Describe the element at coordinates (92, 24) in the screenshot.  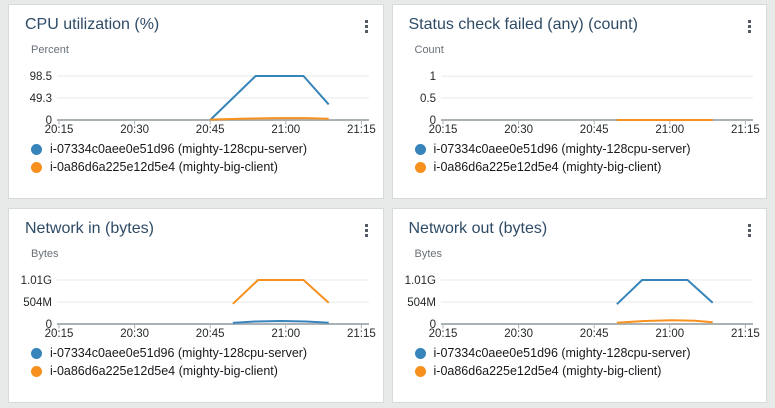
I see `widget-title: CPU utilization (%)` at that location.